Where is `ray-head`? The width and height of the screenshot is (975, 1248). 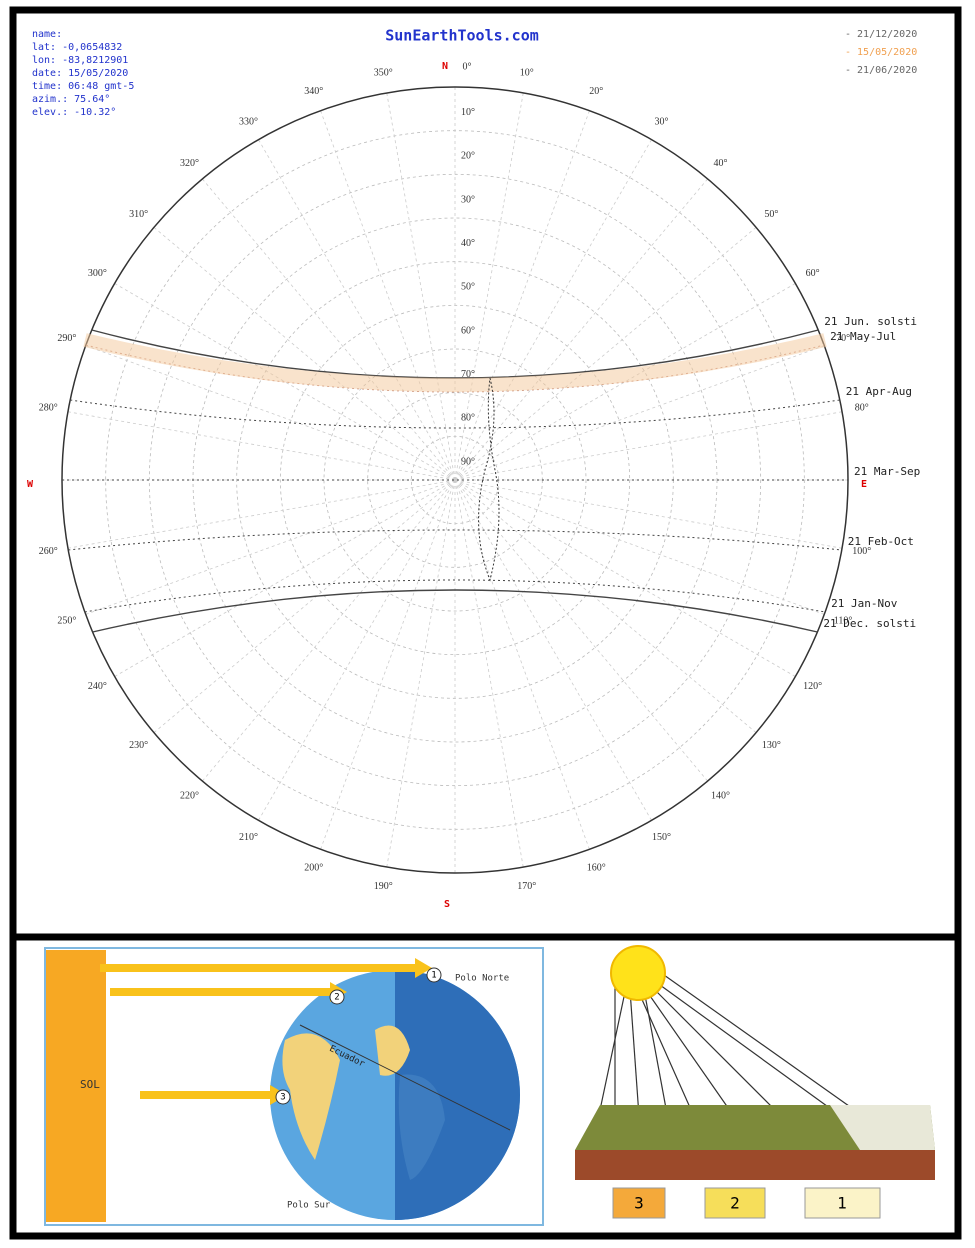
ray-head is located at coordinates (423, 968).